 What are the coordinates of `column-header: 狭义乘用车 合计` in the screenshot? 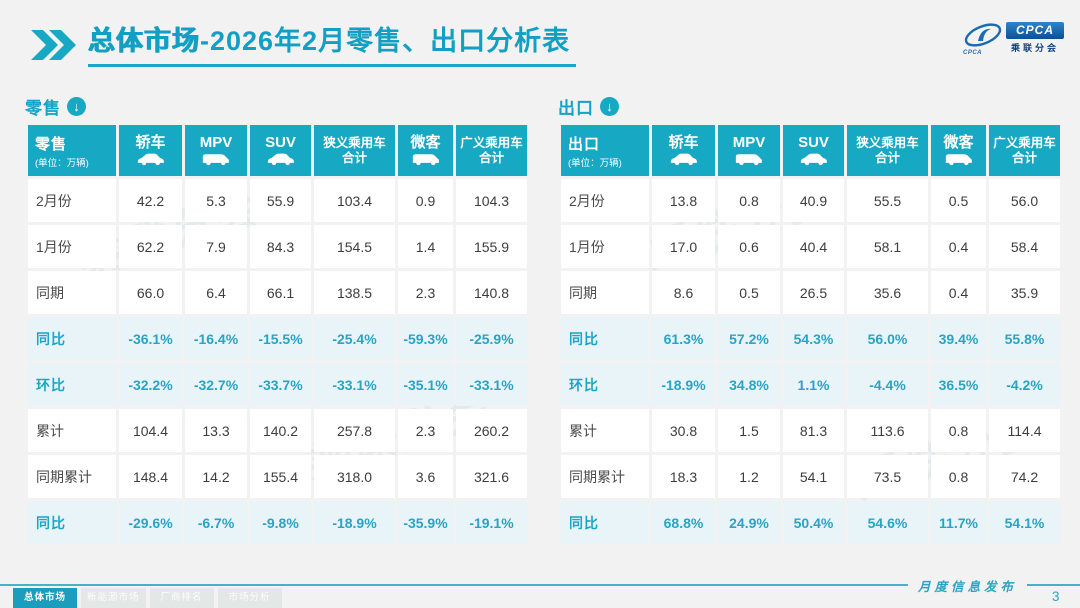 It's located at (354, 150).